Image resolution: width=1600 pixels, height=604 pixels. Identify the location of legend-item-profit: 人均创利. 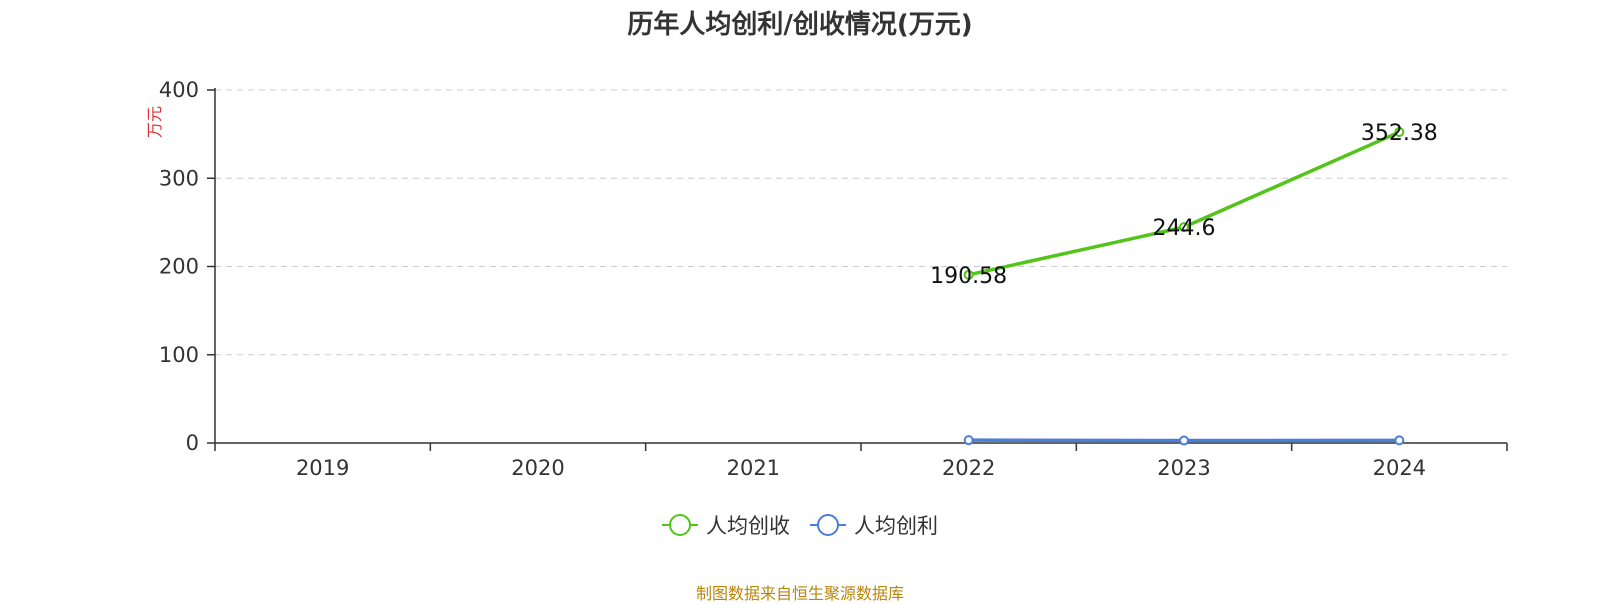
(874, 525).